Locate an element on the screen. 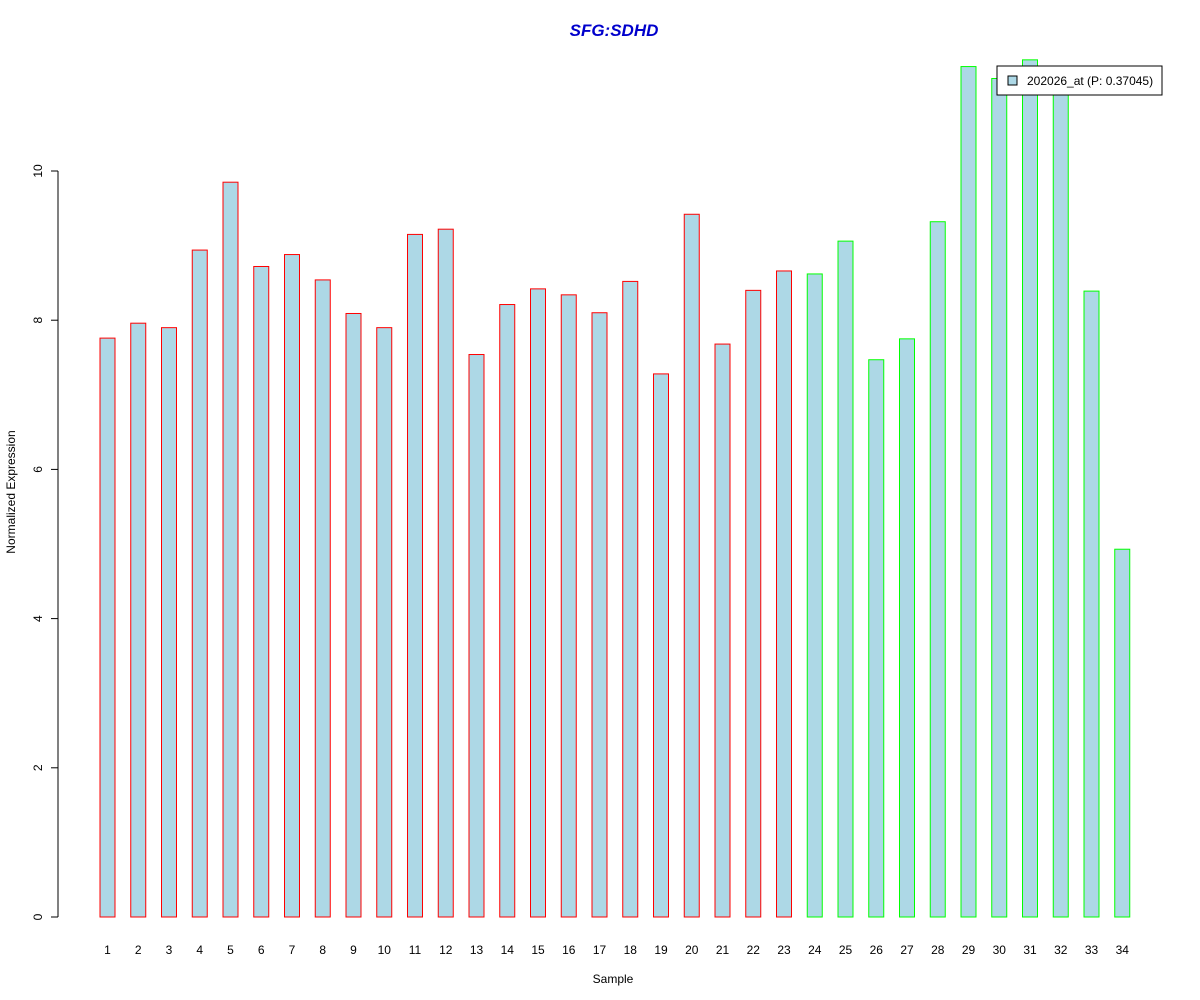  x-tick-label: 16 is located at coordinates (569, 950).